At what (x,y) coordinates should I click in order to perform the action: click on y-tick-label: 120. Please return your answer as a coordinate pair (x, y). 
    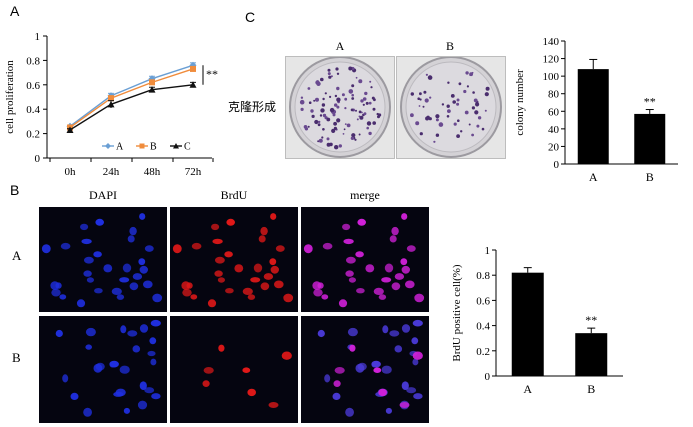
    Looking at the image, I should click on (551, 60).